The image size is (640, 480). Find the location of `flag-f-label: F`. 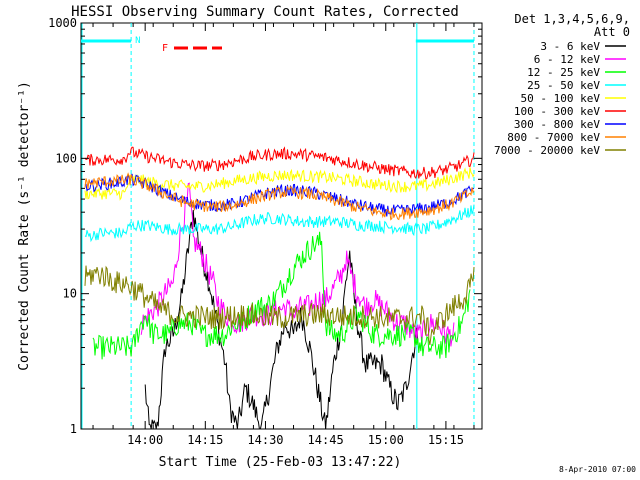

flag-f-label: F is located at coordinates (165, 48).